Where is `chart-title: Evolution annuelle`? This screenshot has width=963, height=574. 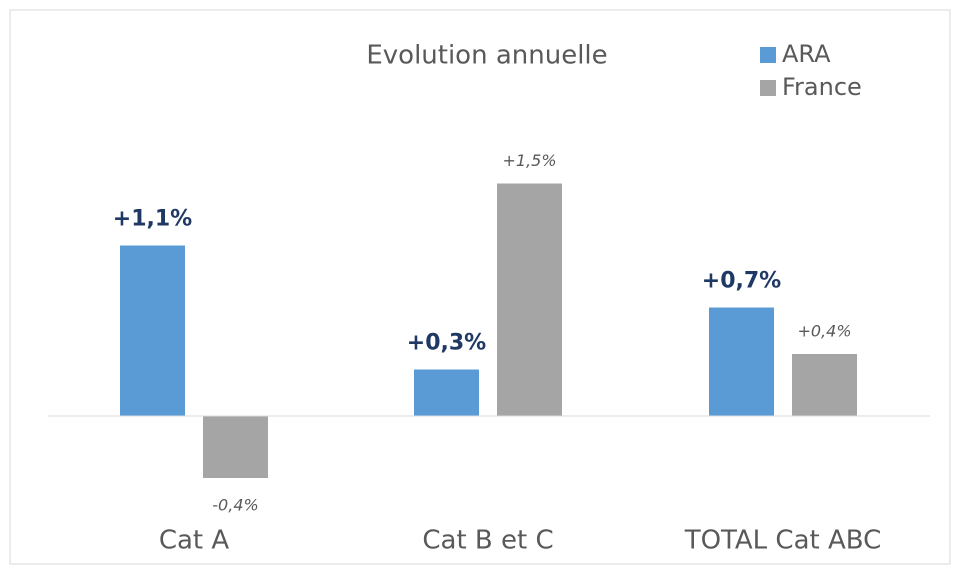
chart-title: Evolution annuelle is located at coordinates (486, 56).